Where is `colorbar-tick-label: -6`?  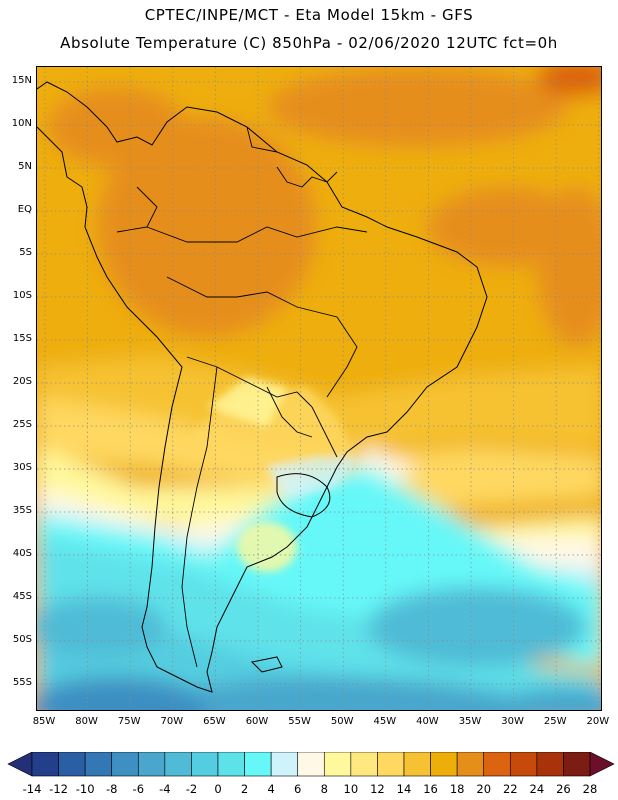
colorbar-tick-label: -6 is located at coordinates (138, 789).